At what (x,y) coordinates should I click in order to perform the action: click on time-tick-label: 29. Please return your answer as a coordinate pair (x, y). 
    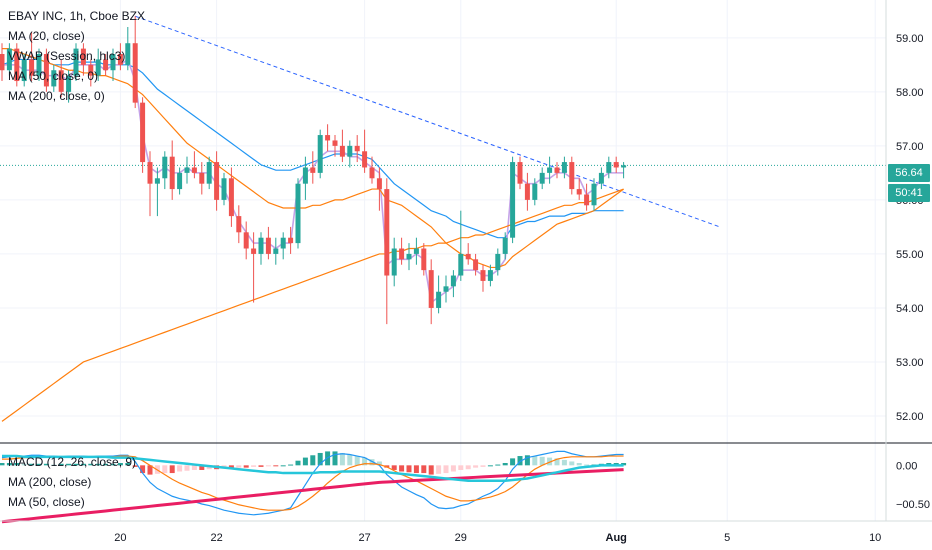
    Looking at the image, I should click on (461, 538).